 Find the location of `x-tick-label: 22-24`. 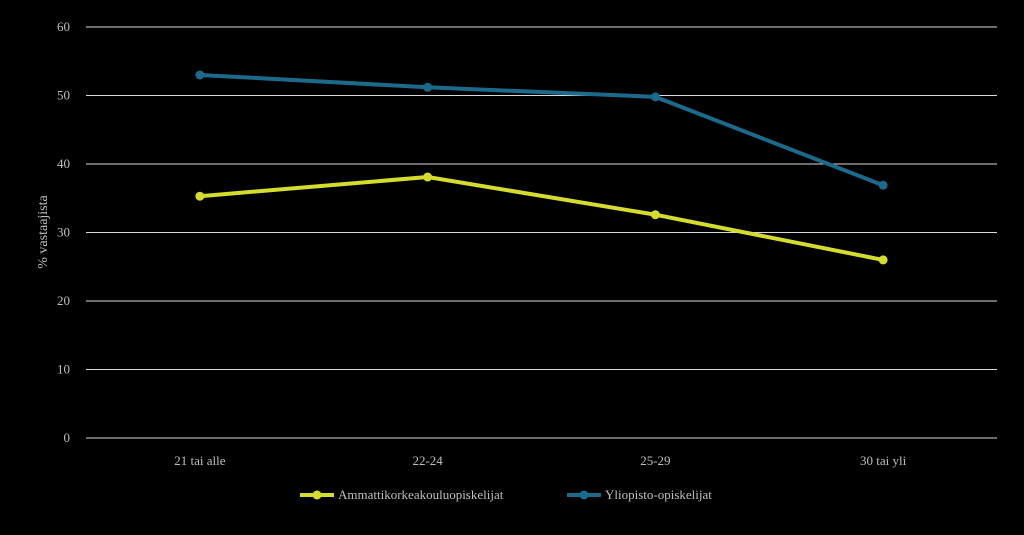

x-tick-label: 22-24 is located at coordinates (427, 460).